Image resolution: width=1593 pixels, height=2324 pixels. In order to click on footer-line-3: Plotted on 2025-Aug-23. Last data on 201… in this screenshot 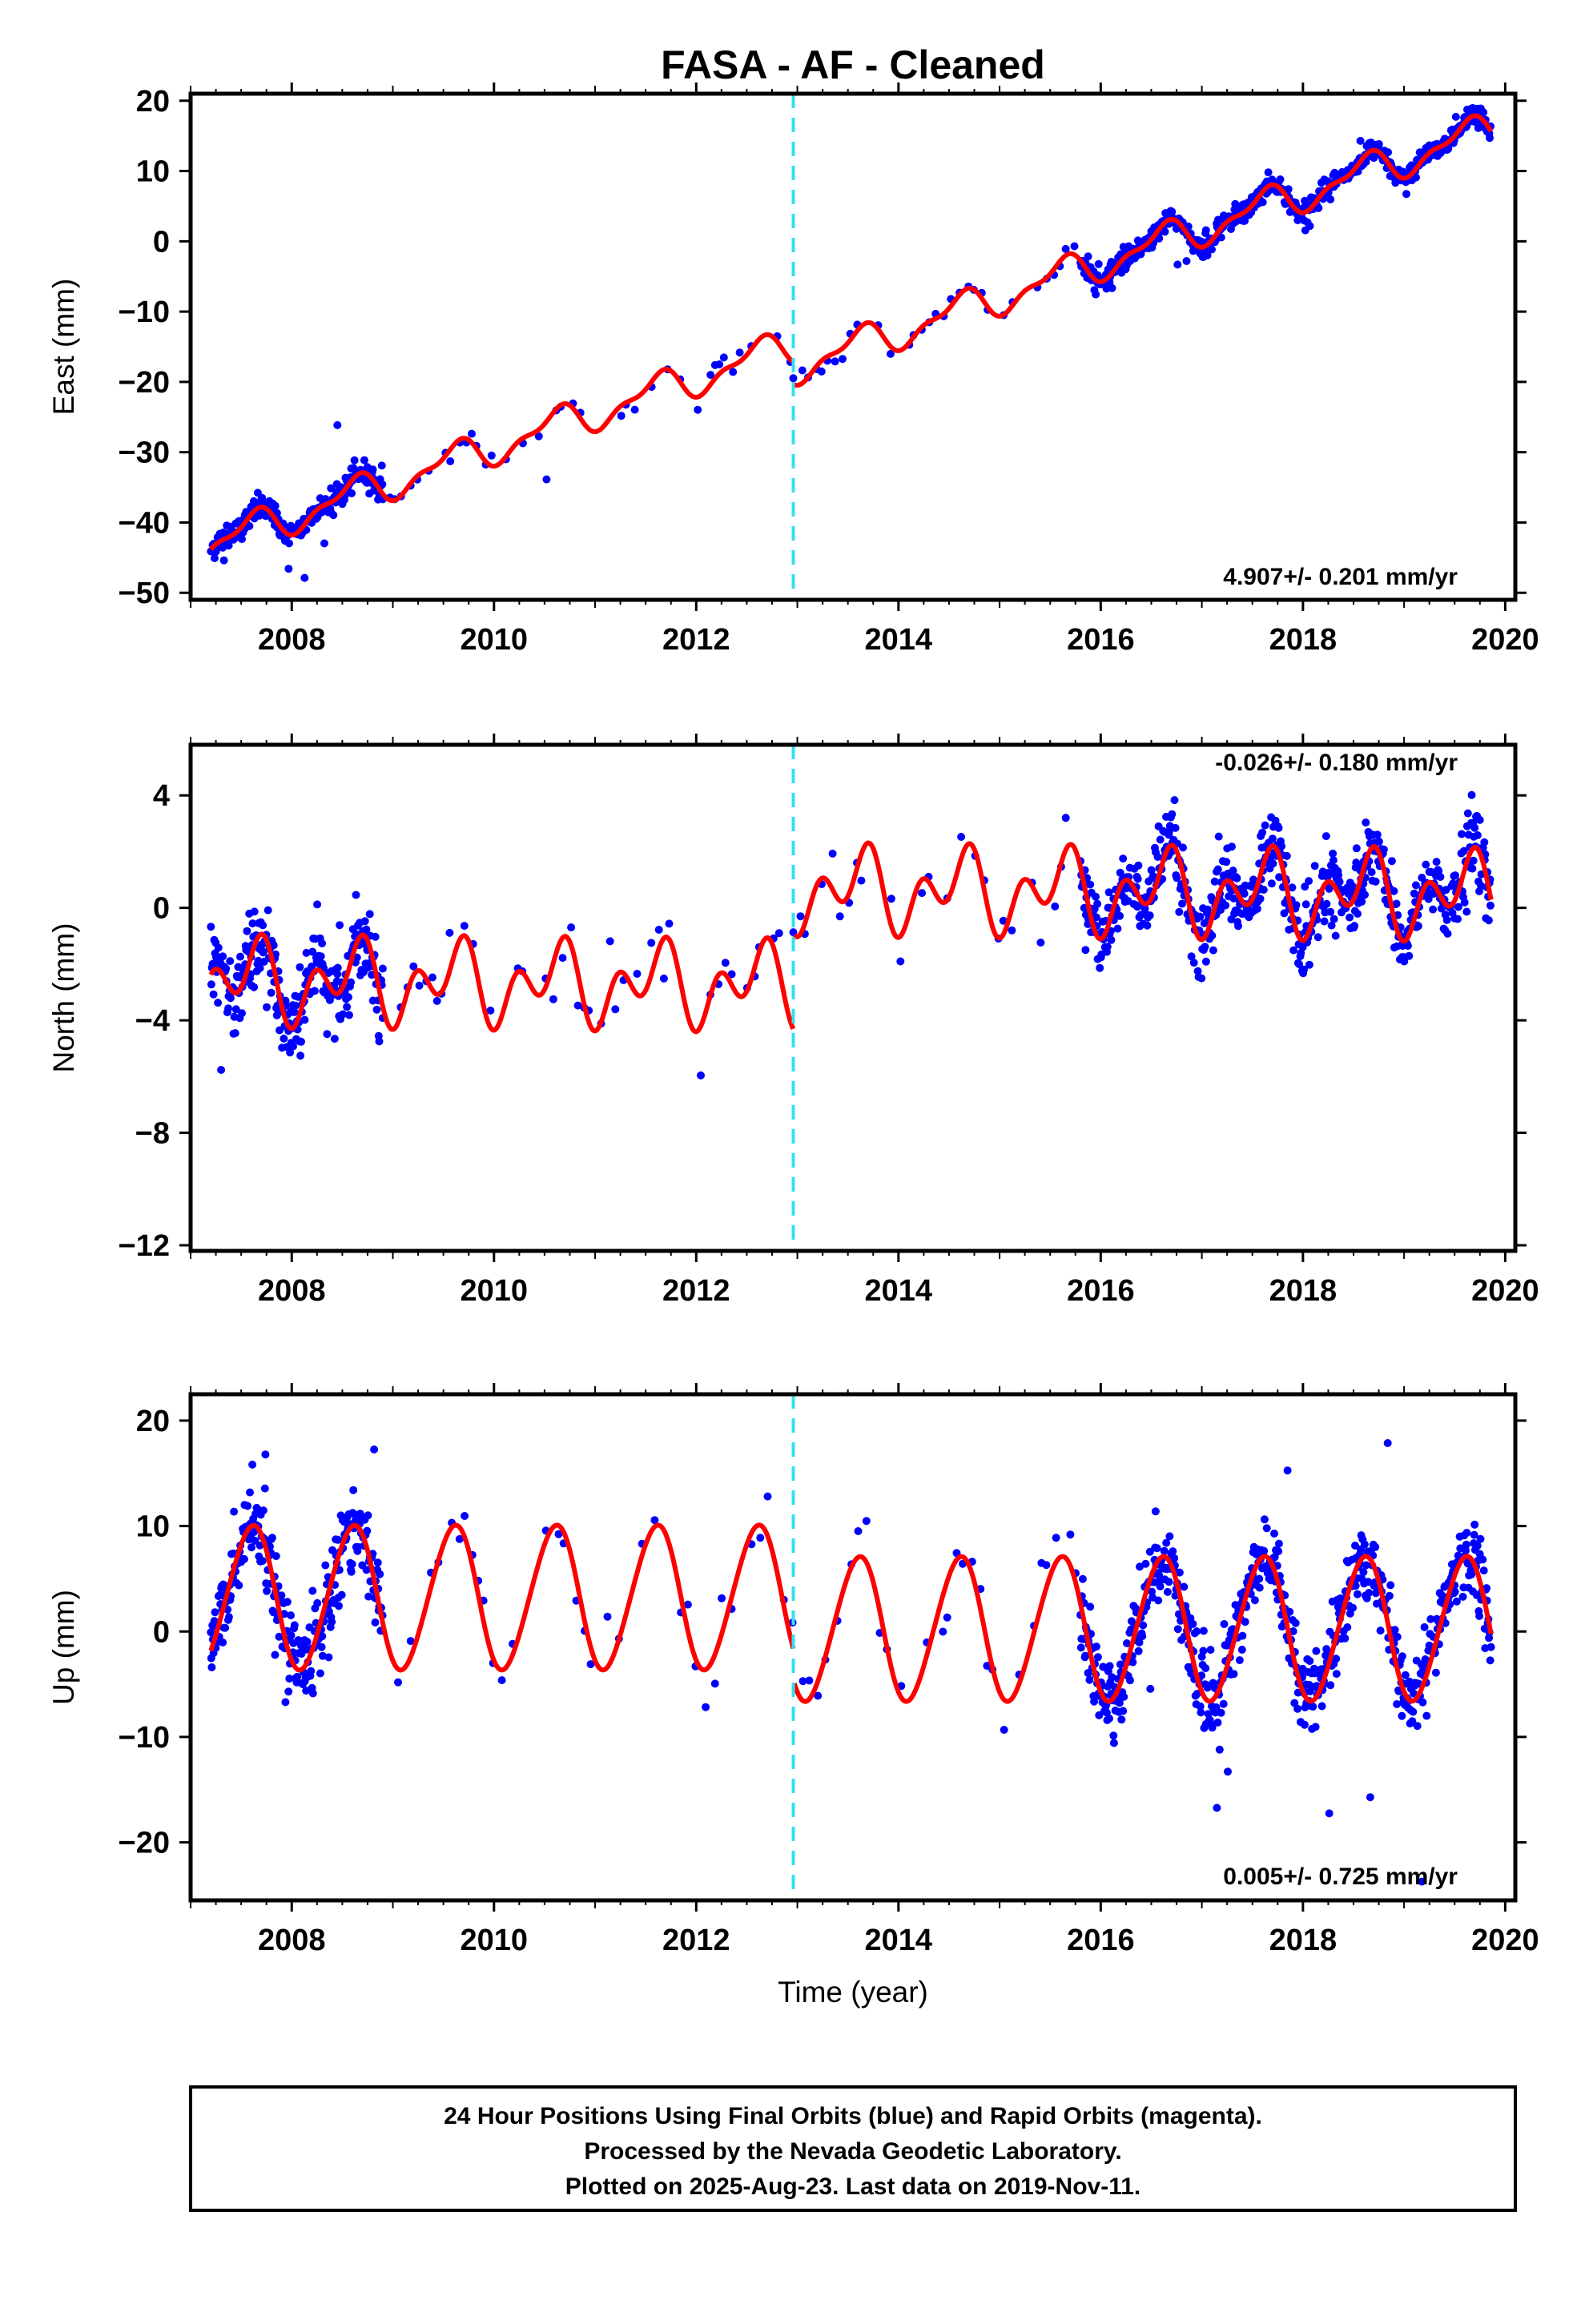, I will do `click(853, 2186)`.